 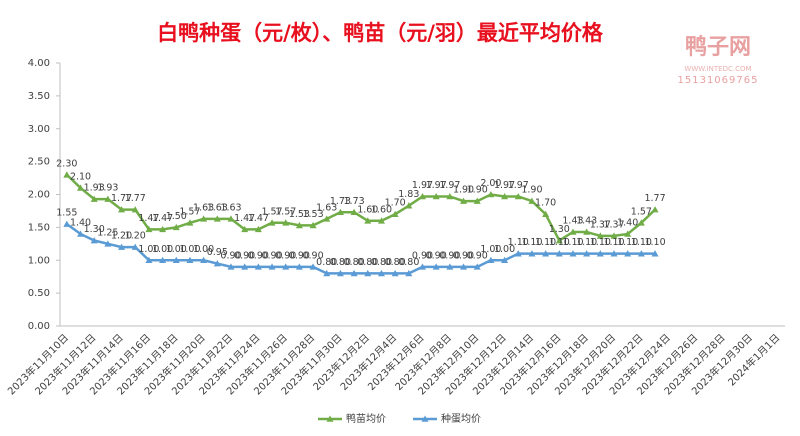 I want to click on data-label: 1.73, so click(x=354, y=201).